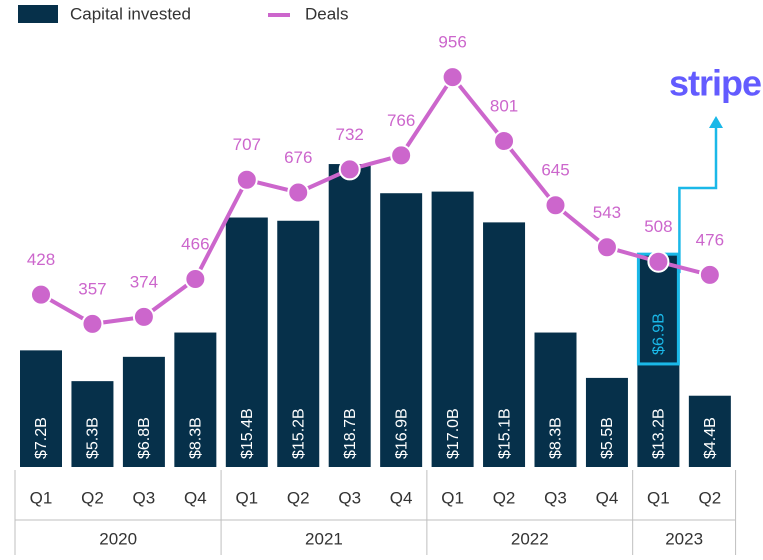  I want to click on bar-value-label: $7.2B, so click(41, 438).